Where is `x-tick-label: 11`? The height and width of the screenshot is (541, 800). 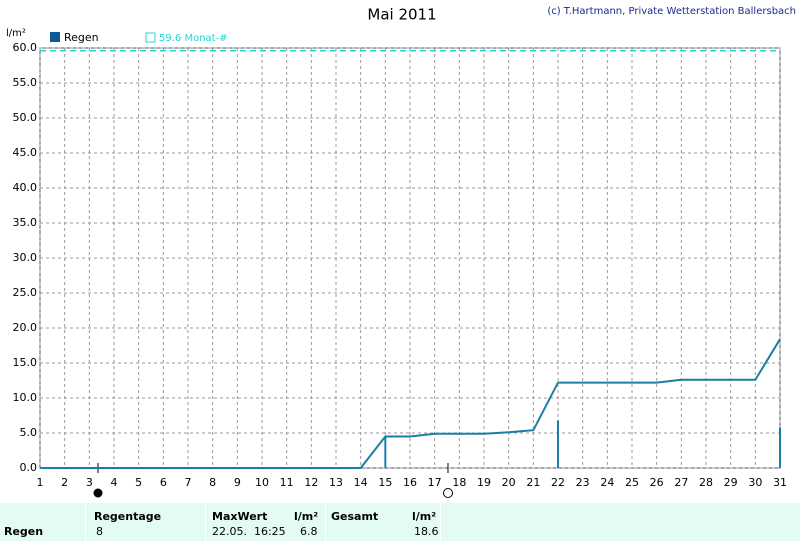
x-tick-label: 11 is located at coordinates (287, 482).